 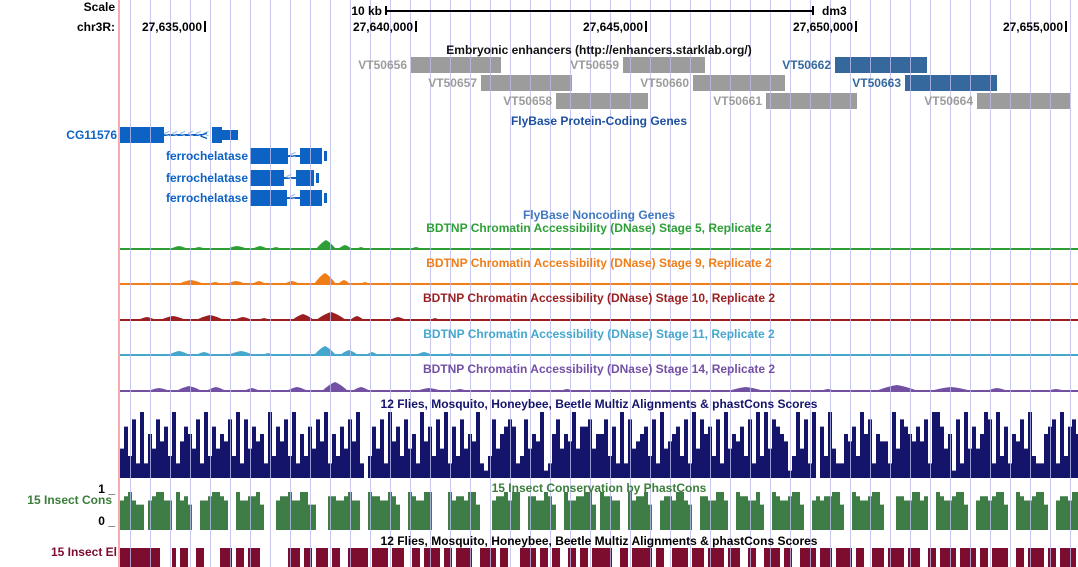 I want to click on phastcons-left-label: 15 Insect Cons, so click(x=69, y=500).